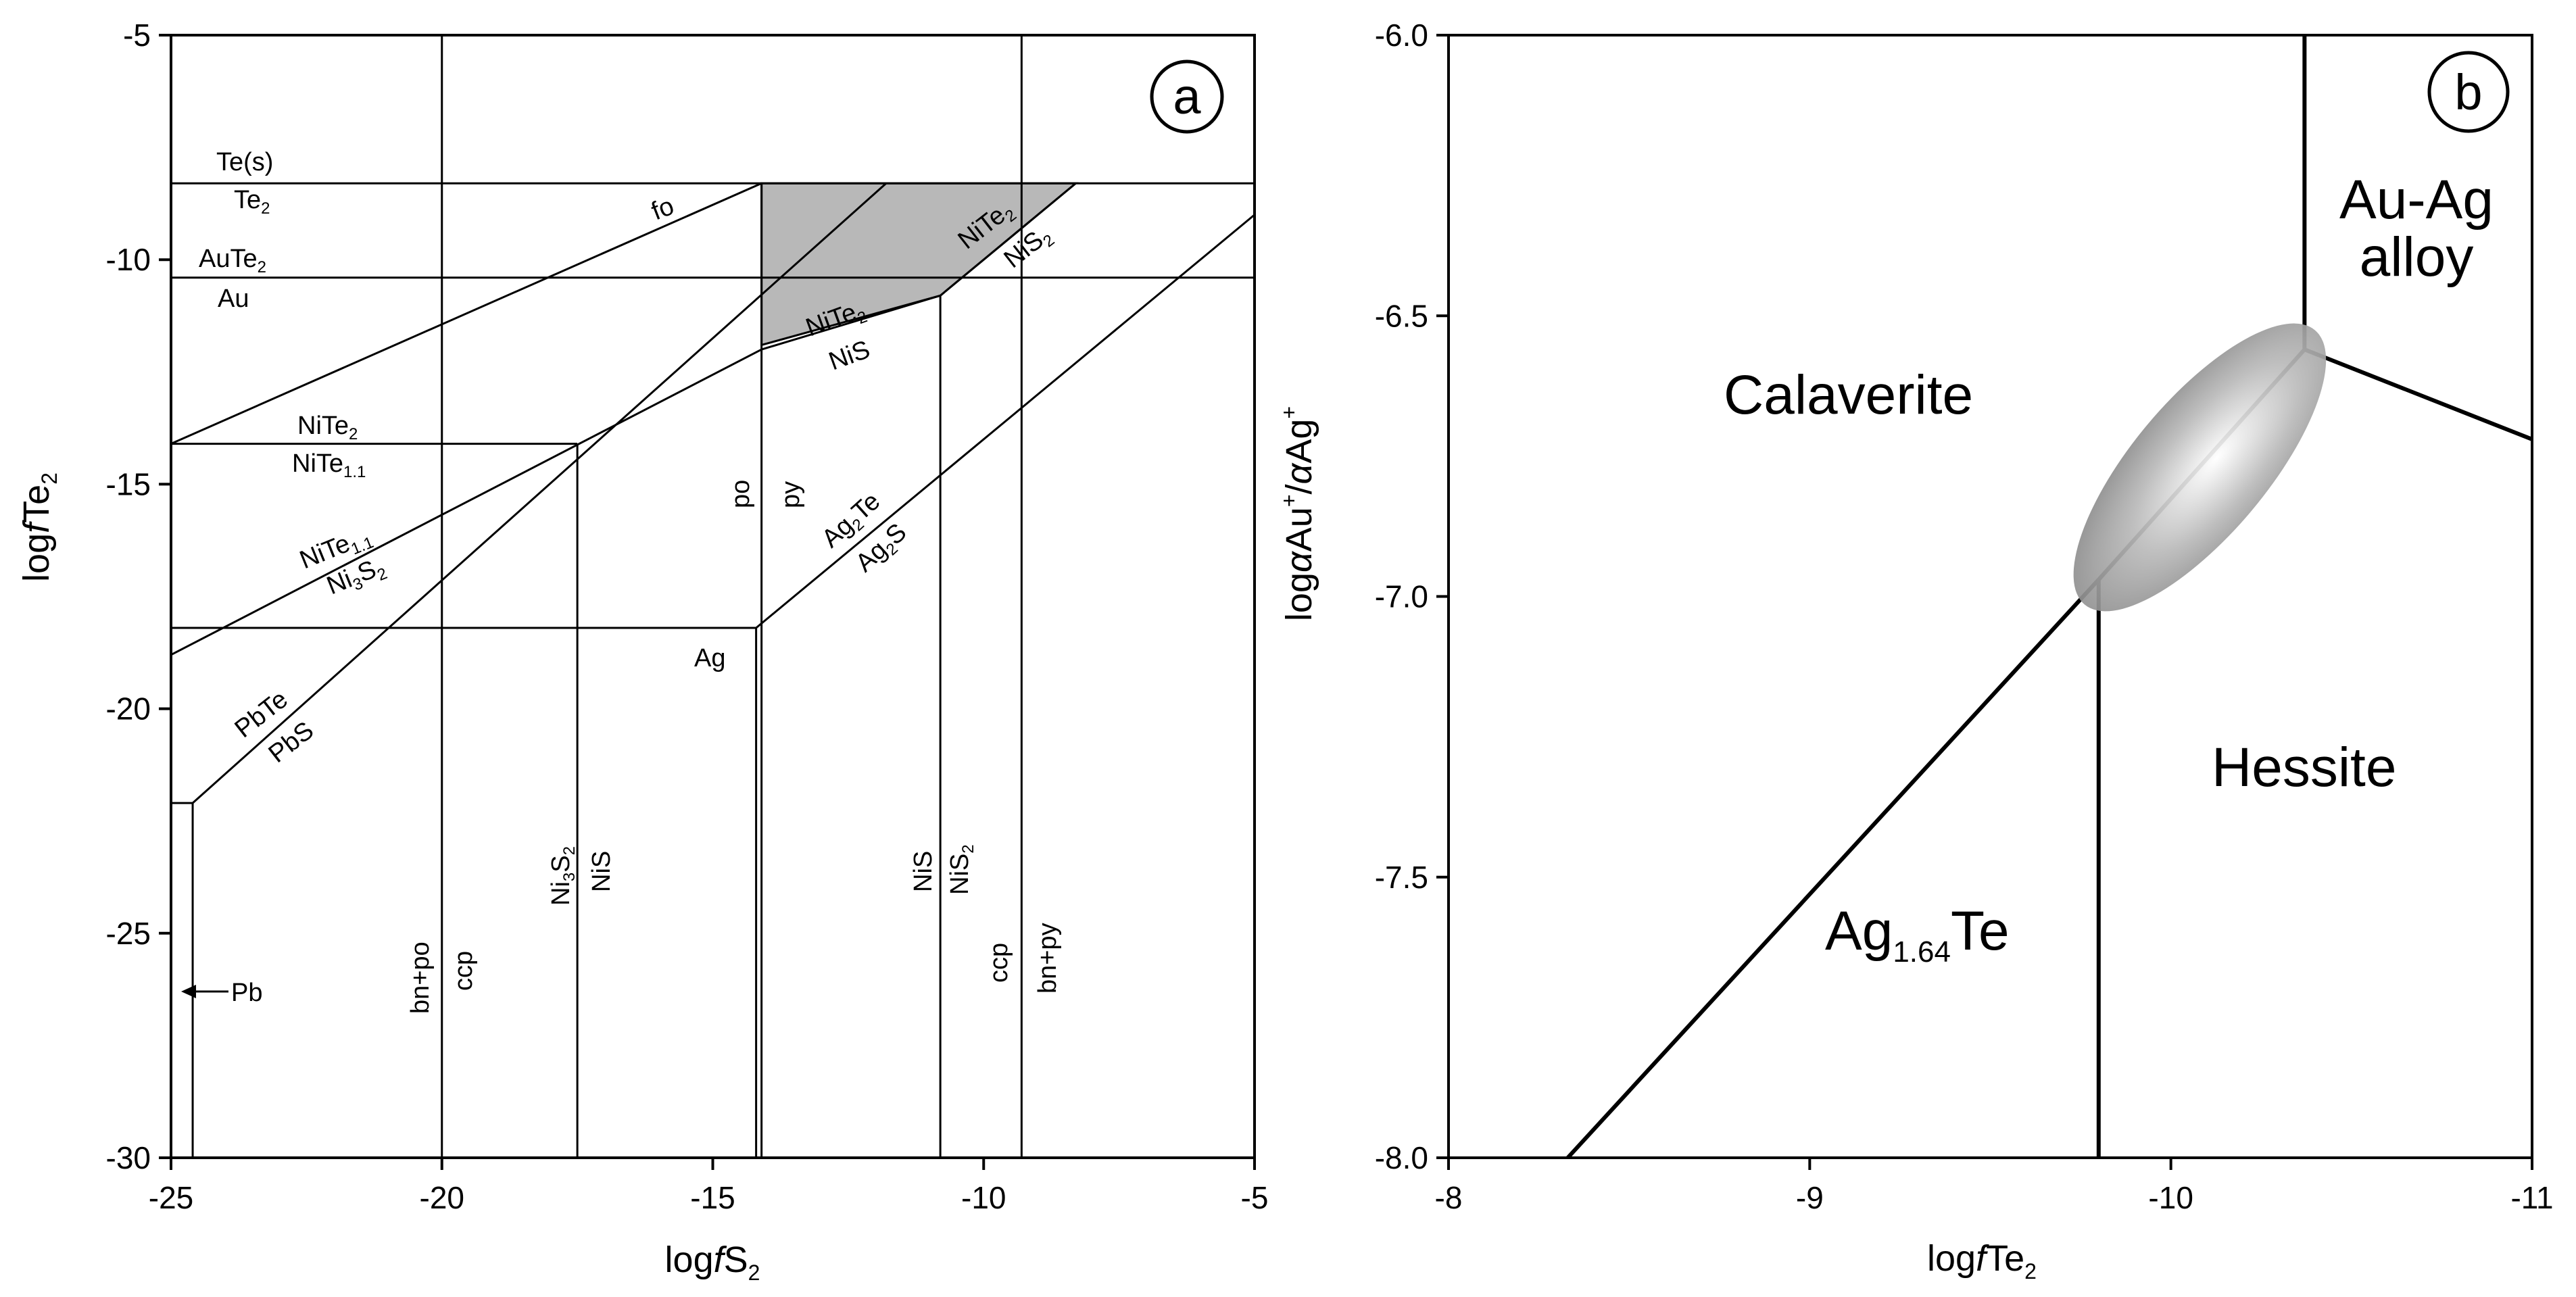 The height and width of the screenshot is (1297, 2576). I want to click on label-au: Au, so click(233, 299).